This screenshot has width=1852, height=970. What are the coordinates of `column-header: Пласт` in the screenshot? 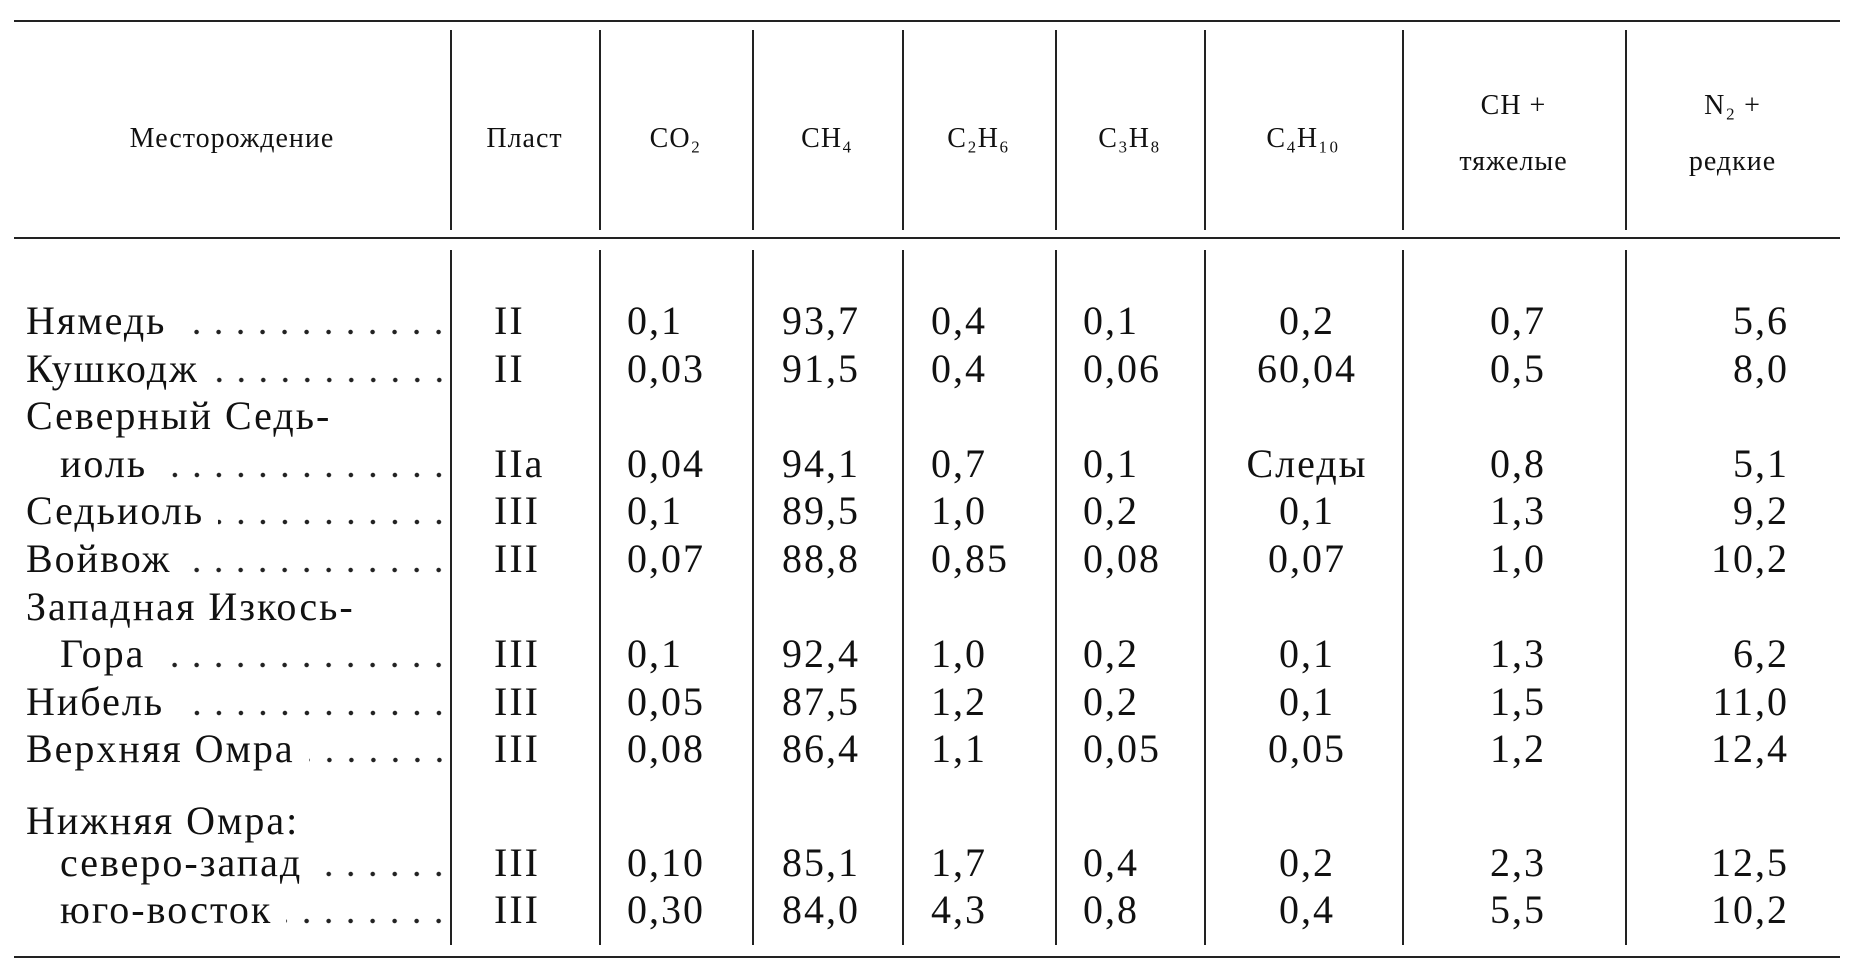 It's located at (524, 138).